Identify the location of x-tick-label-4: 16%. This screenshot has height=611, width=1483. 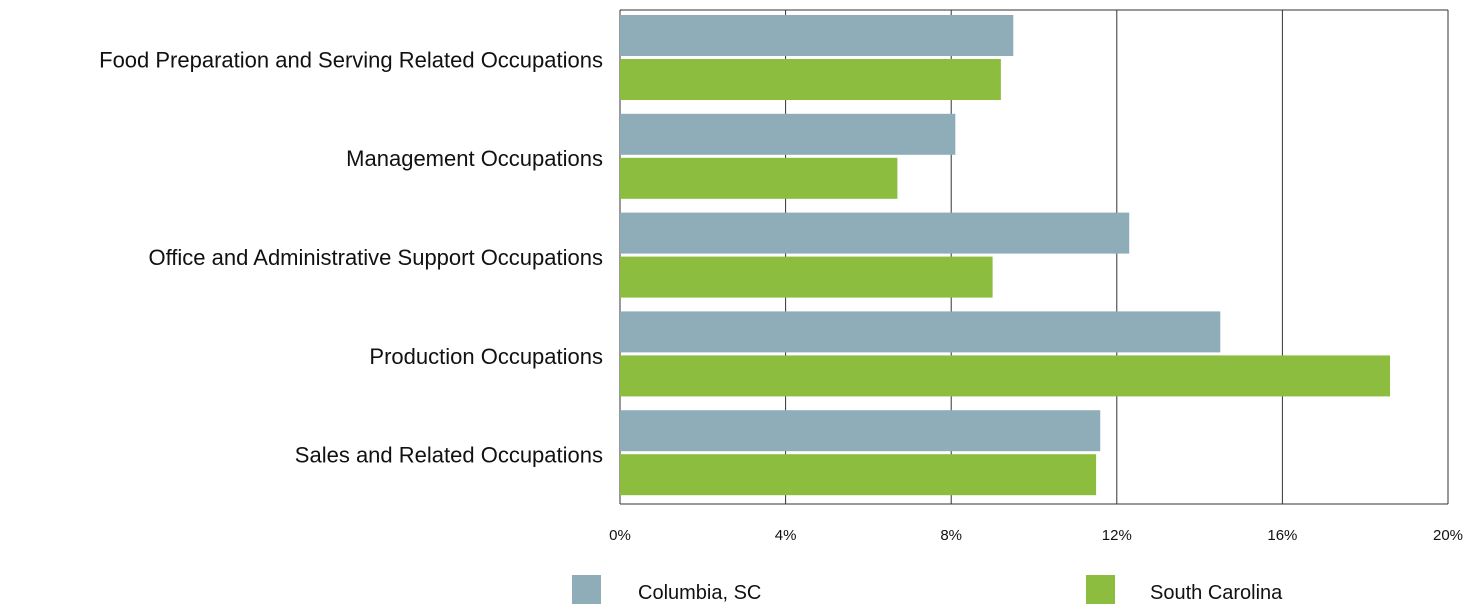
(1282, 535).